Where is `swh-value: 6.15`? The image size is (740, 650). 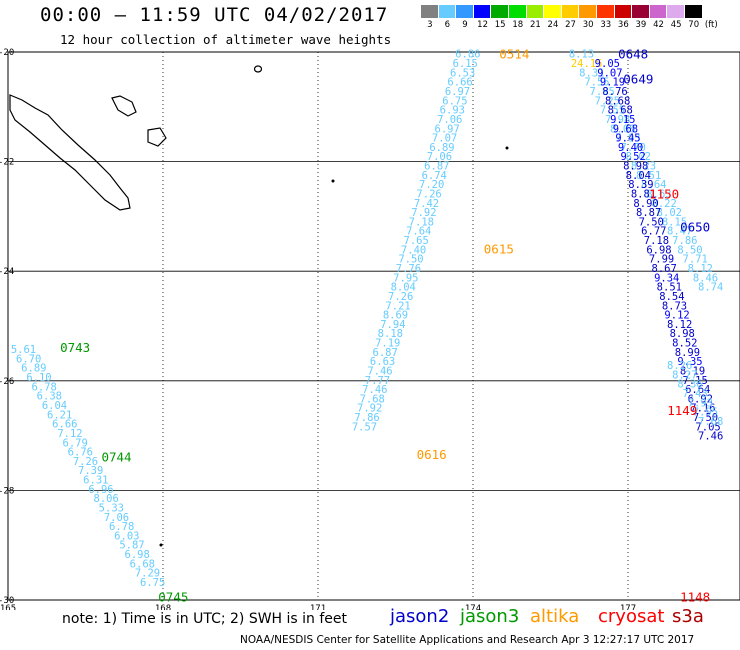 swh-value: 6.15 is located at coordinates (465, 64).